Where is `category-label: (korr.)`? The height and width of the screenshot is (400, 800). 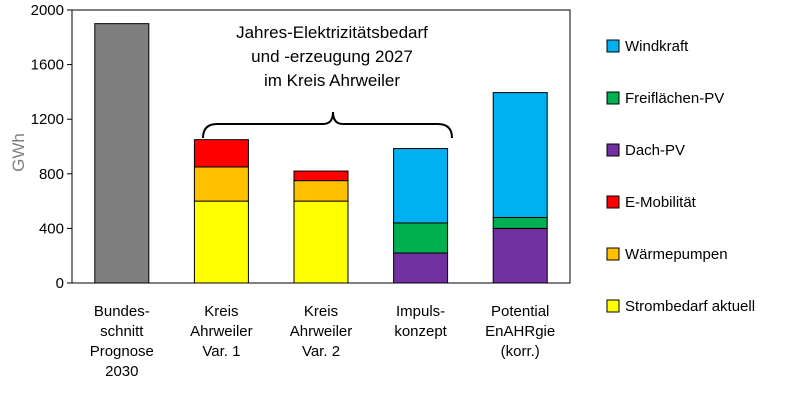
category-label: (korr.) is located at coordinates (520, 351).